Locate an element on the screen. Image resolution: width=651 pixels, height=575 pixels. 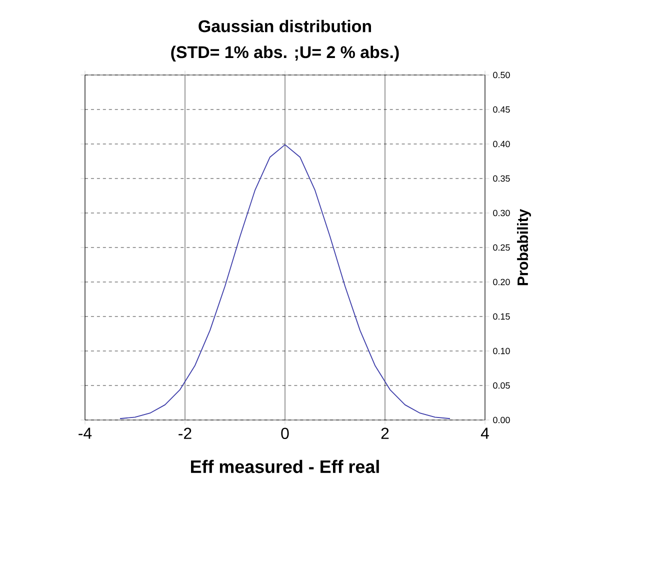
chart-title: Gaussian distribution is located at coordinates (284, 26).